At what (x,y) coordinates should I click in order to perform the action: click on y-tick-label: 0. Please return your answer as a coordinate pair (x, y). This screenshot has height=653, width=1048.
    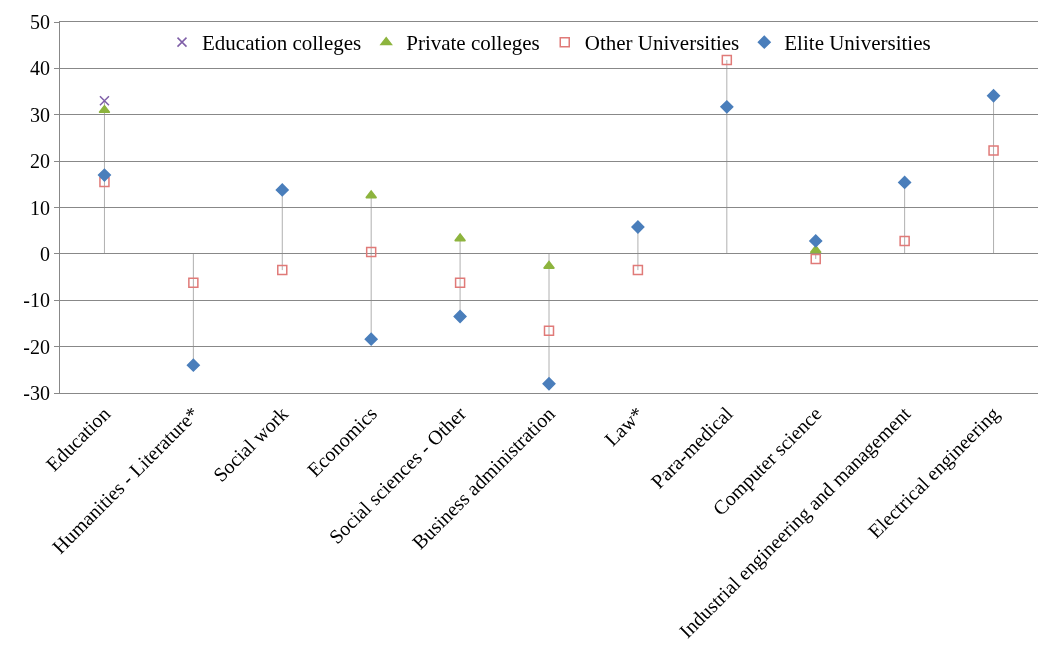
    Looking at the image, I should click on (45, 253).